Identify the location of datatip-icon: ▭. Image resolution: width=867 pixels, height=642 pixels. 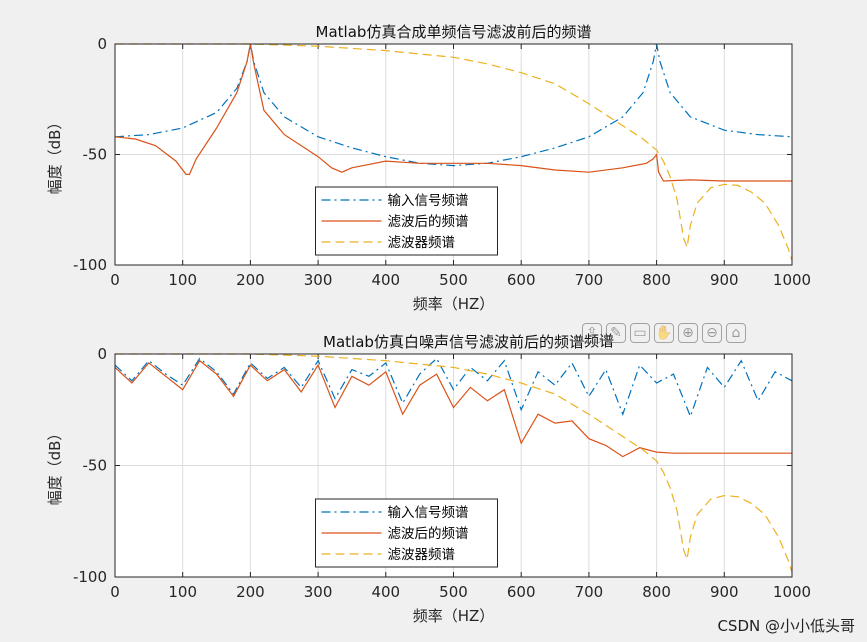
(640, 333).